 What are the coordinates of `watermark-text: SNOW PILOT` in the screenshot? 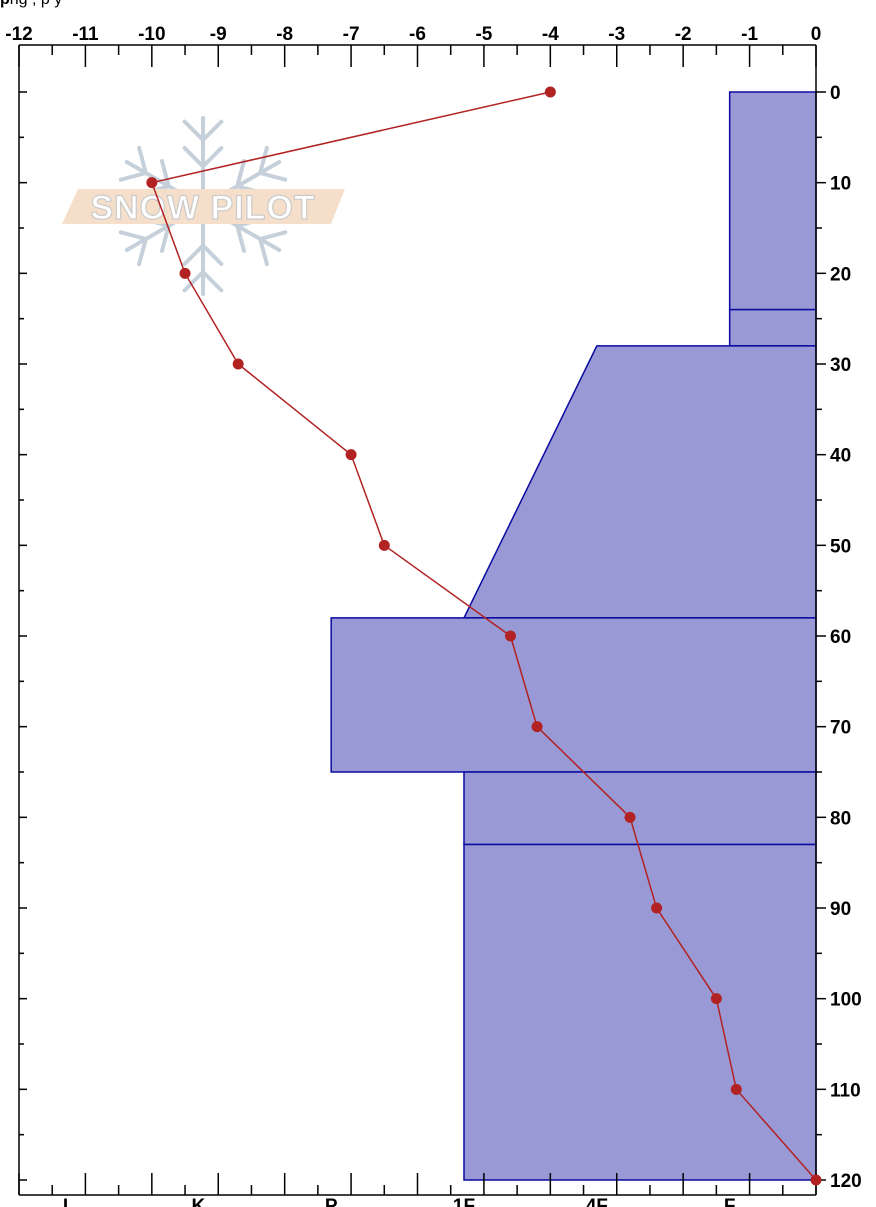 It's located at (202, 208).